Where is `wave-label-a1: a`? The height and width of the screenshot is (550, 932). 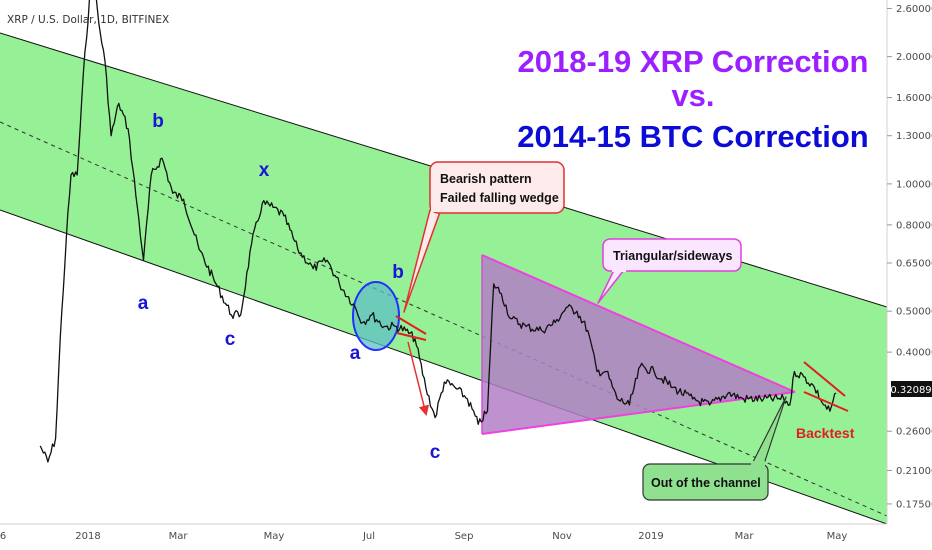
wave-label-a1: a is located at coordinates (143, 303).